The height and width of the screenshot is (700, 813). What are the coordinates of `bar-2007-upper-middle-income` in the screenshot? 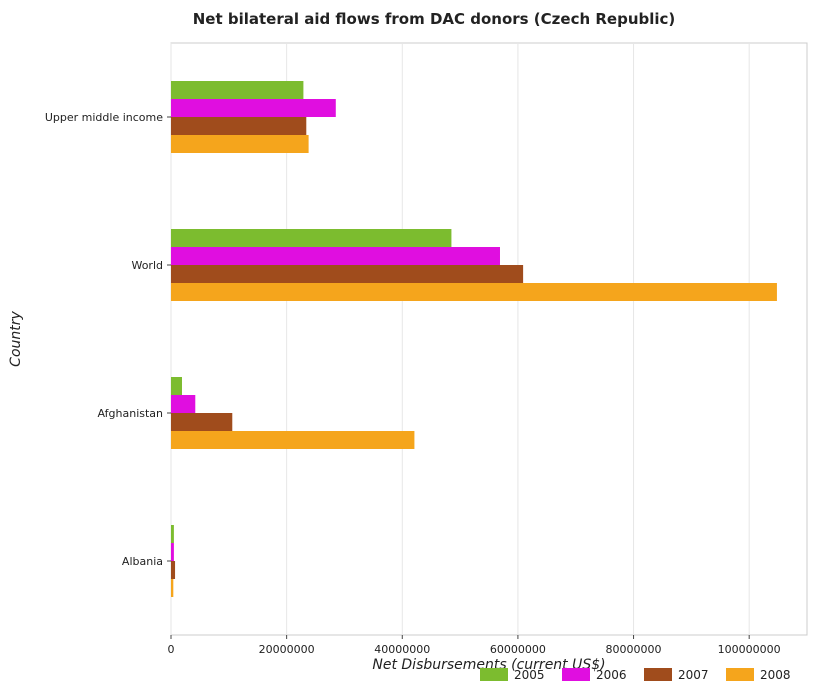 It's located at (239, 126).